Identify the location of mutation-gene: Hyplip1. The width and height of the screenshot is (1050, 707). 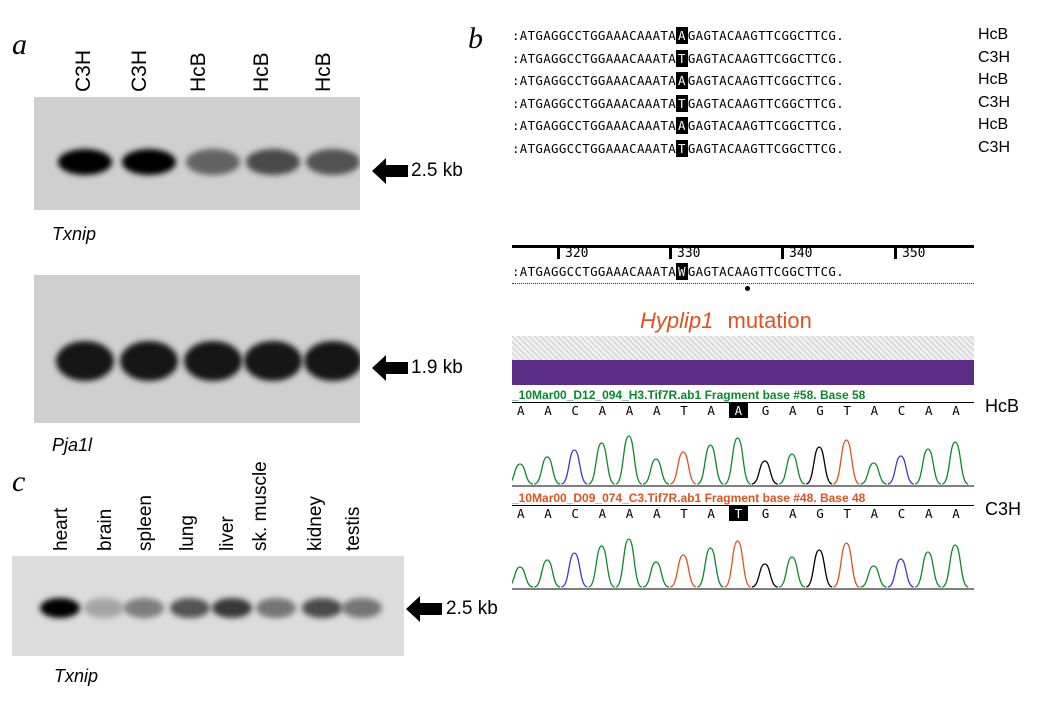
(677, 320).